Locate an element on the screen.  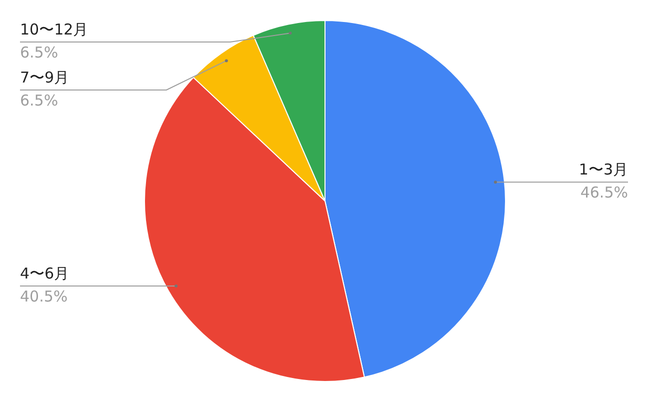
data-label: 40.5% is located at coordinates (44, 296).